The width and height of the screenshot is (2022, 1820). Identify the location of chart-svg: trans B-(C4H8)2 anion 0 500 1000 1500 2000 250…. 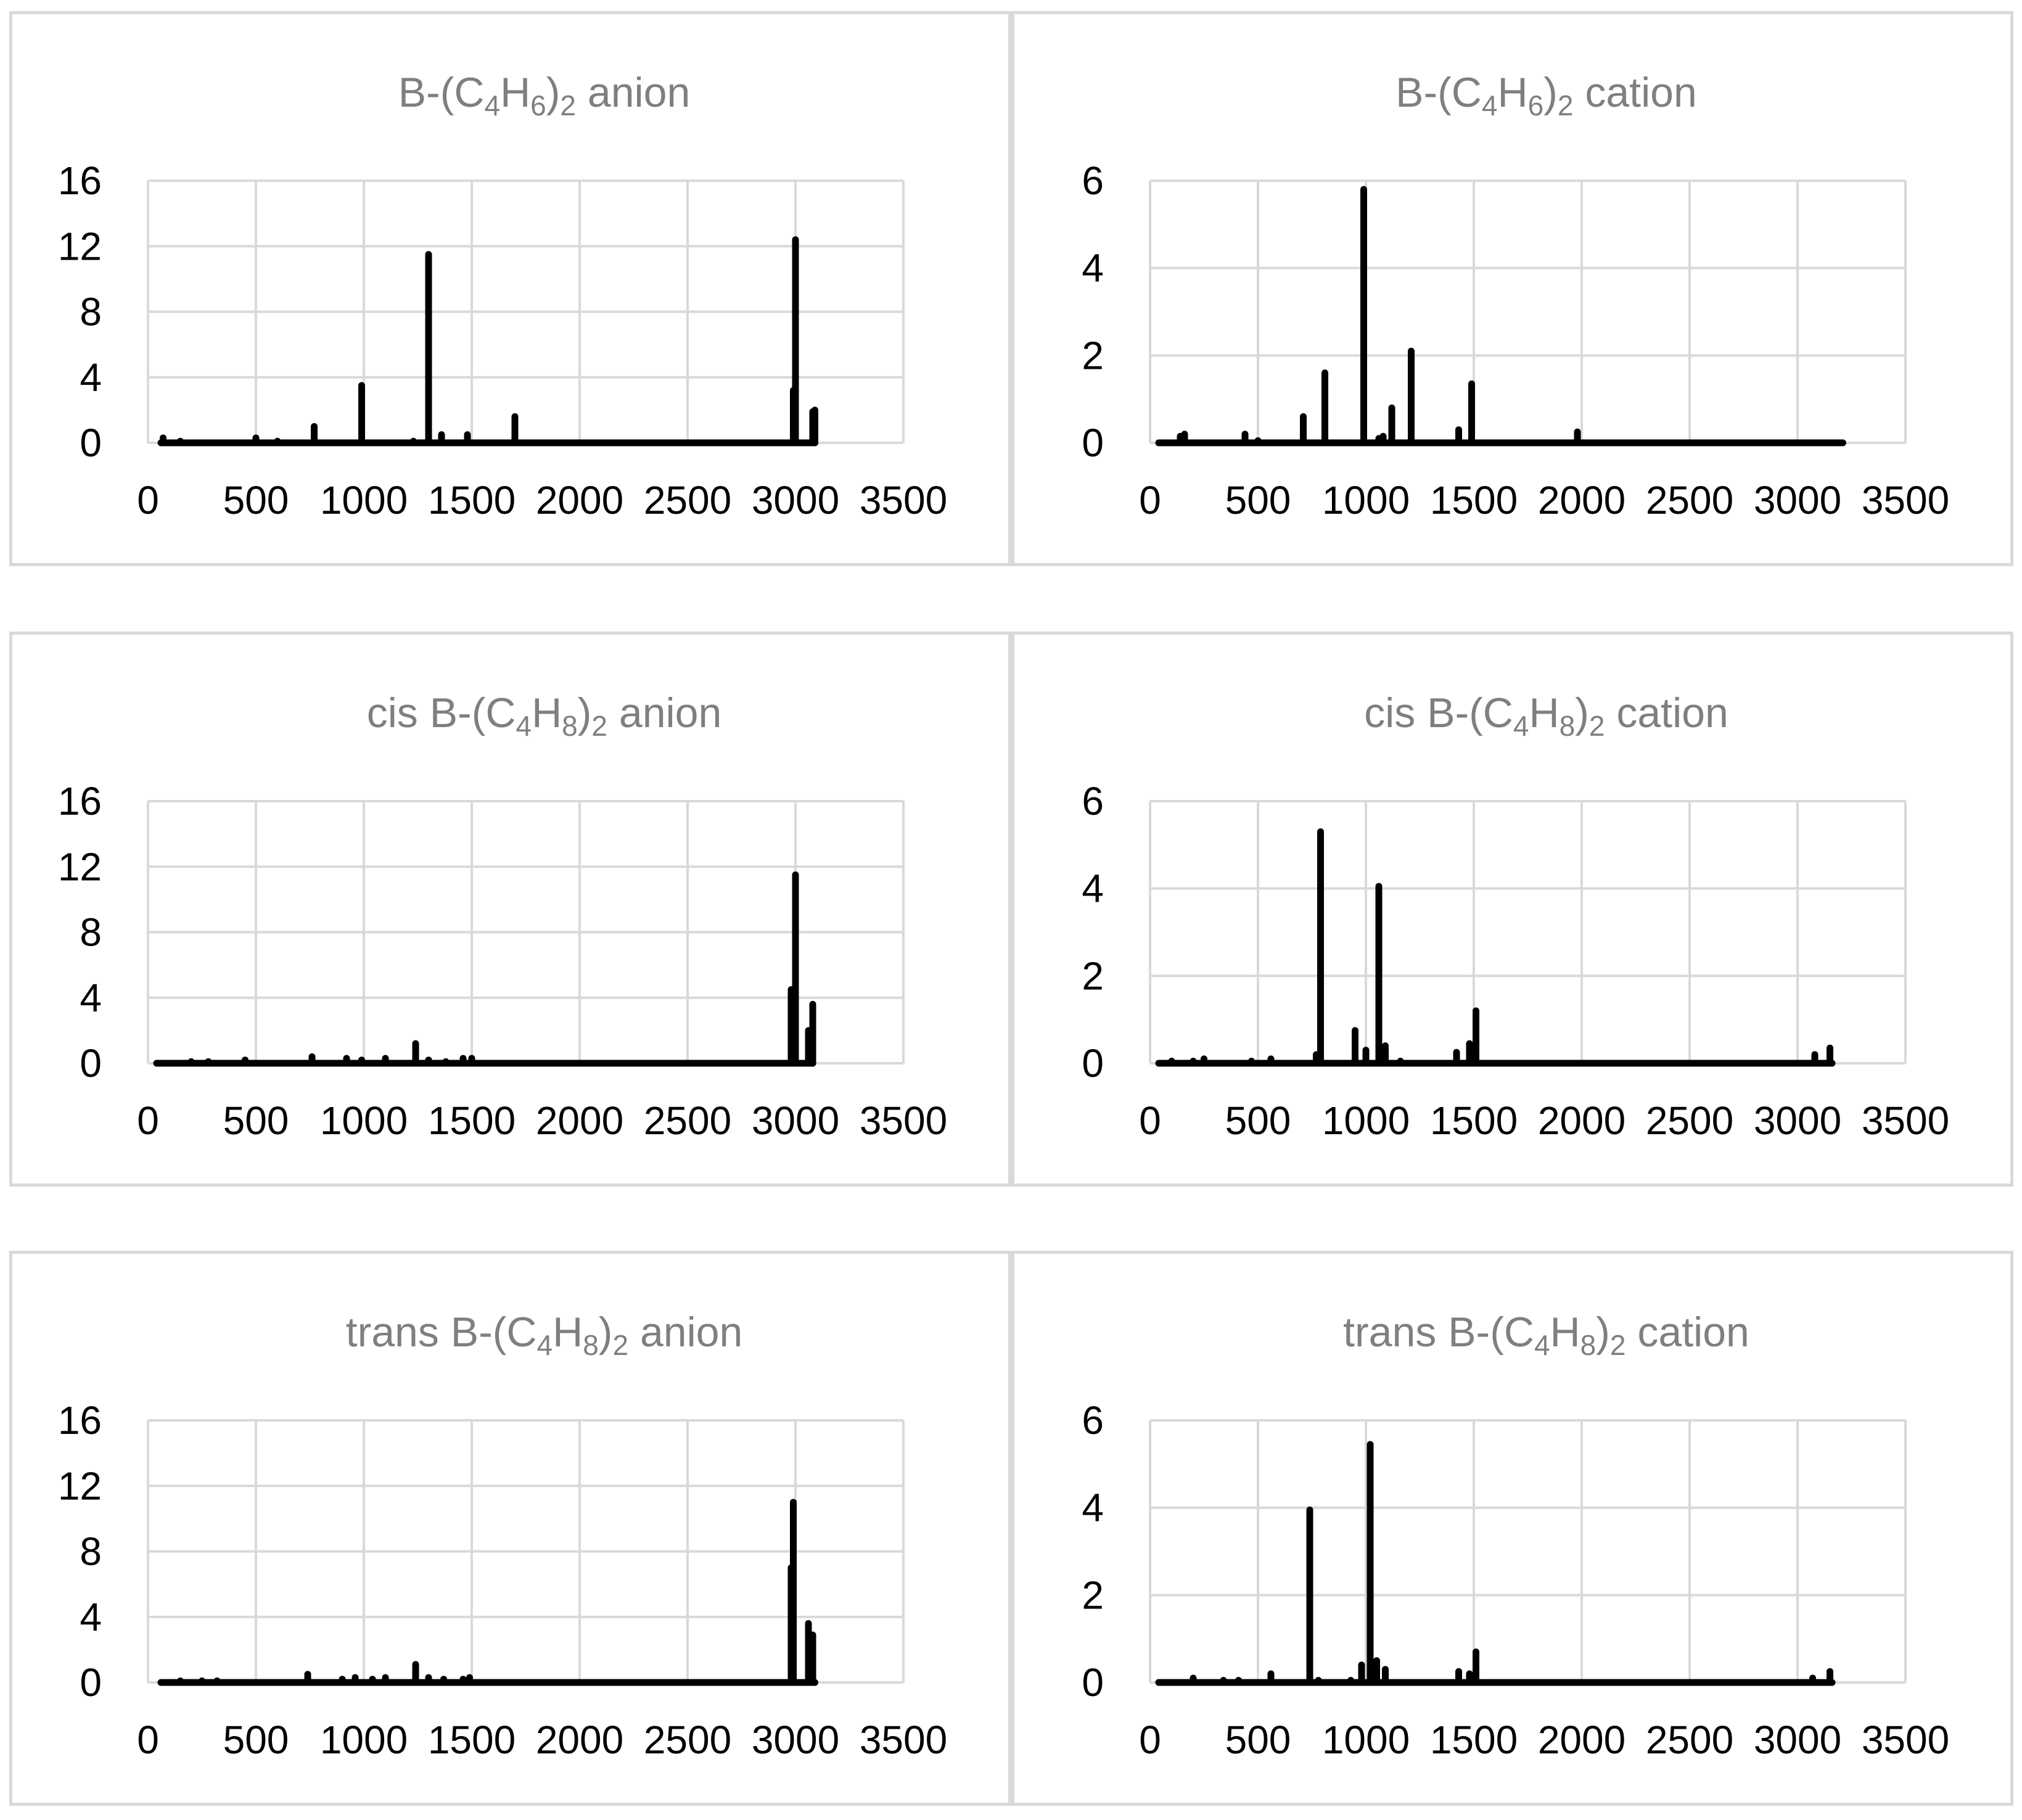
(502, 1536).